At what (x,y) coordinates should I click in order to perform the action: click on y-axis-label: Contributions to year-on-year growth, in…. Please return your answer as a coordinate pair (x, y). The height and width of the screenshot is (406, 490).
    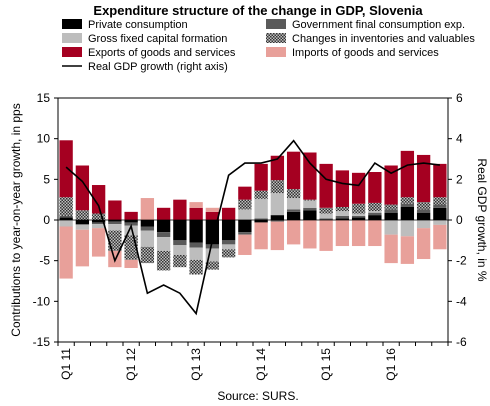
    Looking at the image, I should click on (16, 219).